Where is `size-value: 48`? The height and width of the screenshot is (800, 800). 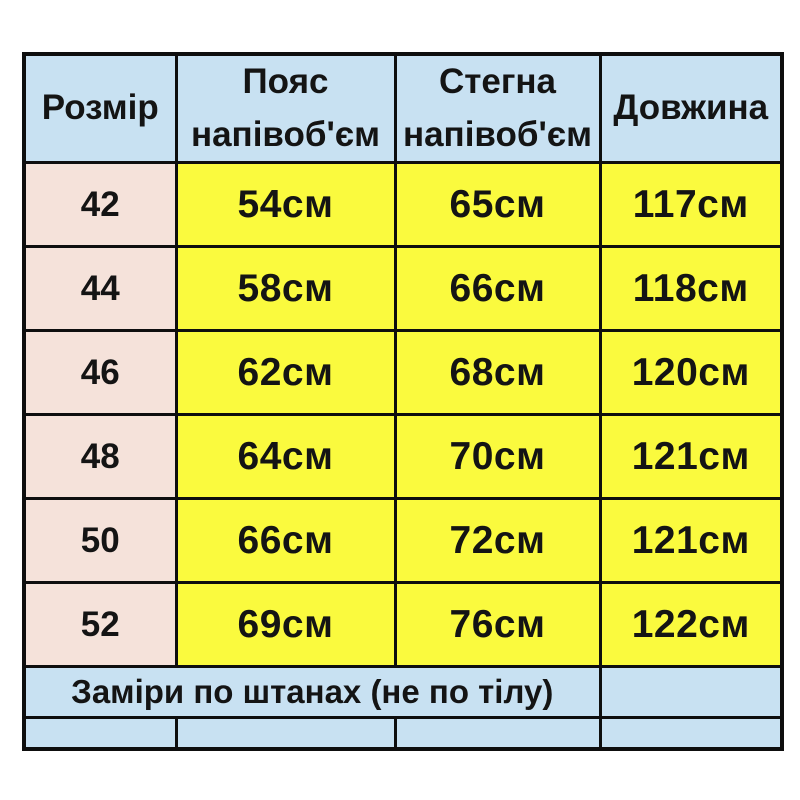
size-value: 48 is located at coordinates (100, 456).